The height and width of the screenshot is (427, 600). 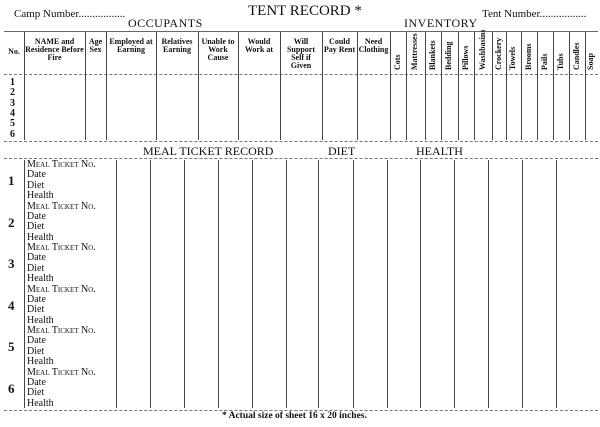 I want to click on column-header: Mattresses, so click(x=414, y=51).